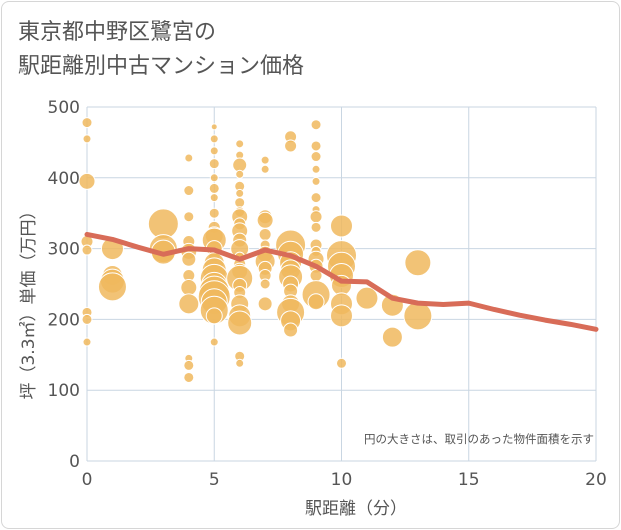 The height and width of the screenshot is (530, 621). I want to click on title-line-1: 東京都中野区鷺宮の, so click(117, 32).